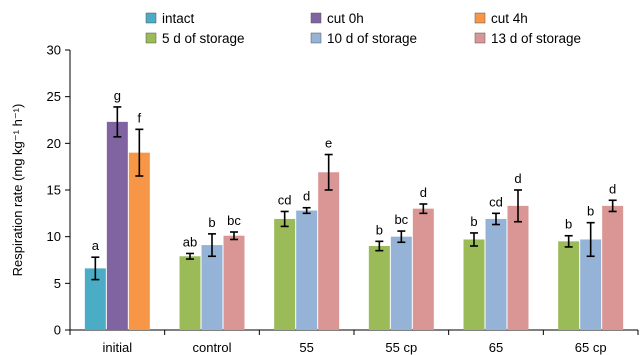  I want to click on x-tick-label: initial, so click(118, 347).